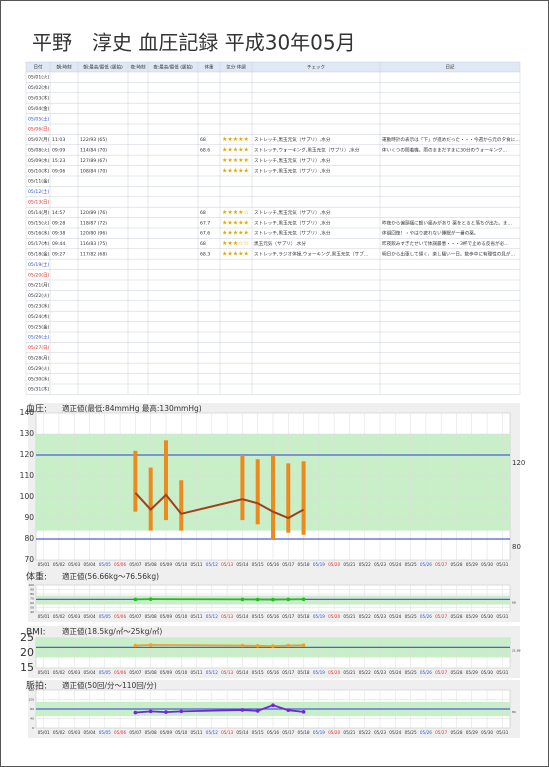 Image resolution: width=549 pixels, height=767 pixels. What do you see at coordinates (32, 612) in the screenshot?
I see `y-tick-label: 40` at bounding box center [32, 612].